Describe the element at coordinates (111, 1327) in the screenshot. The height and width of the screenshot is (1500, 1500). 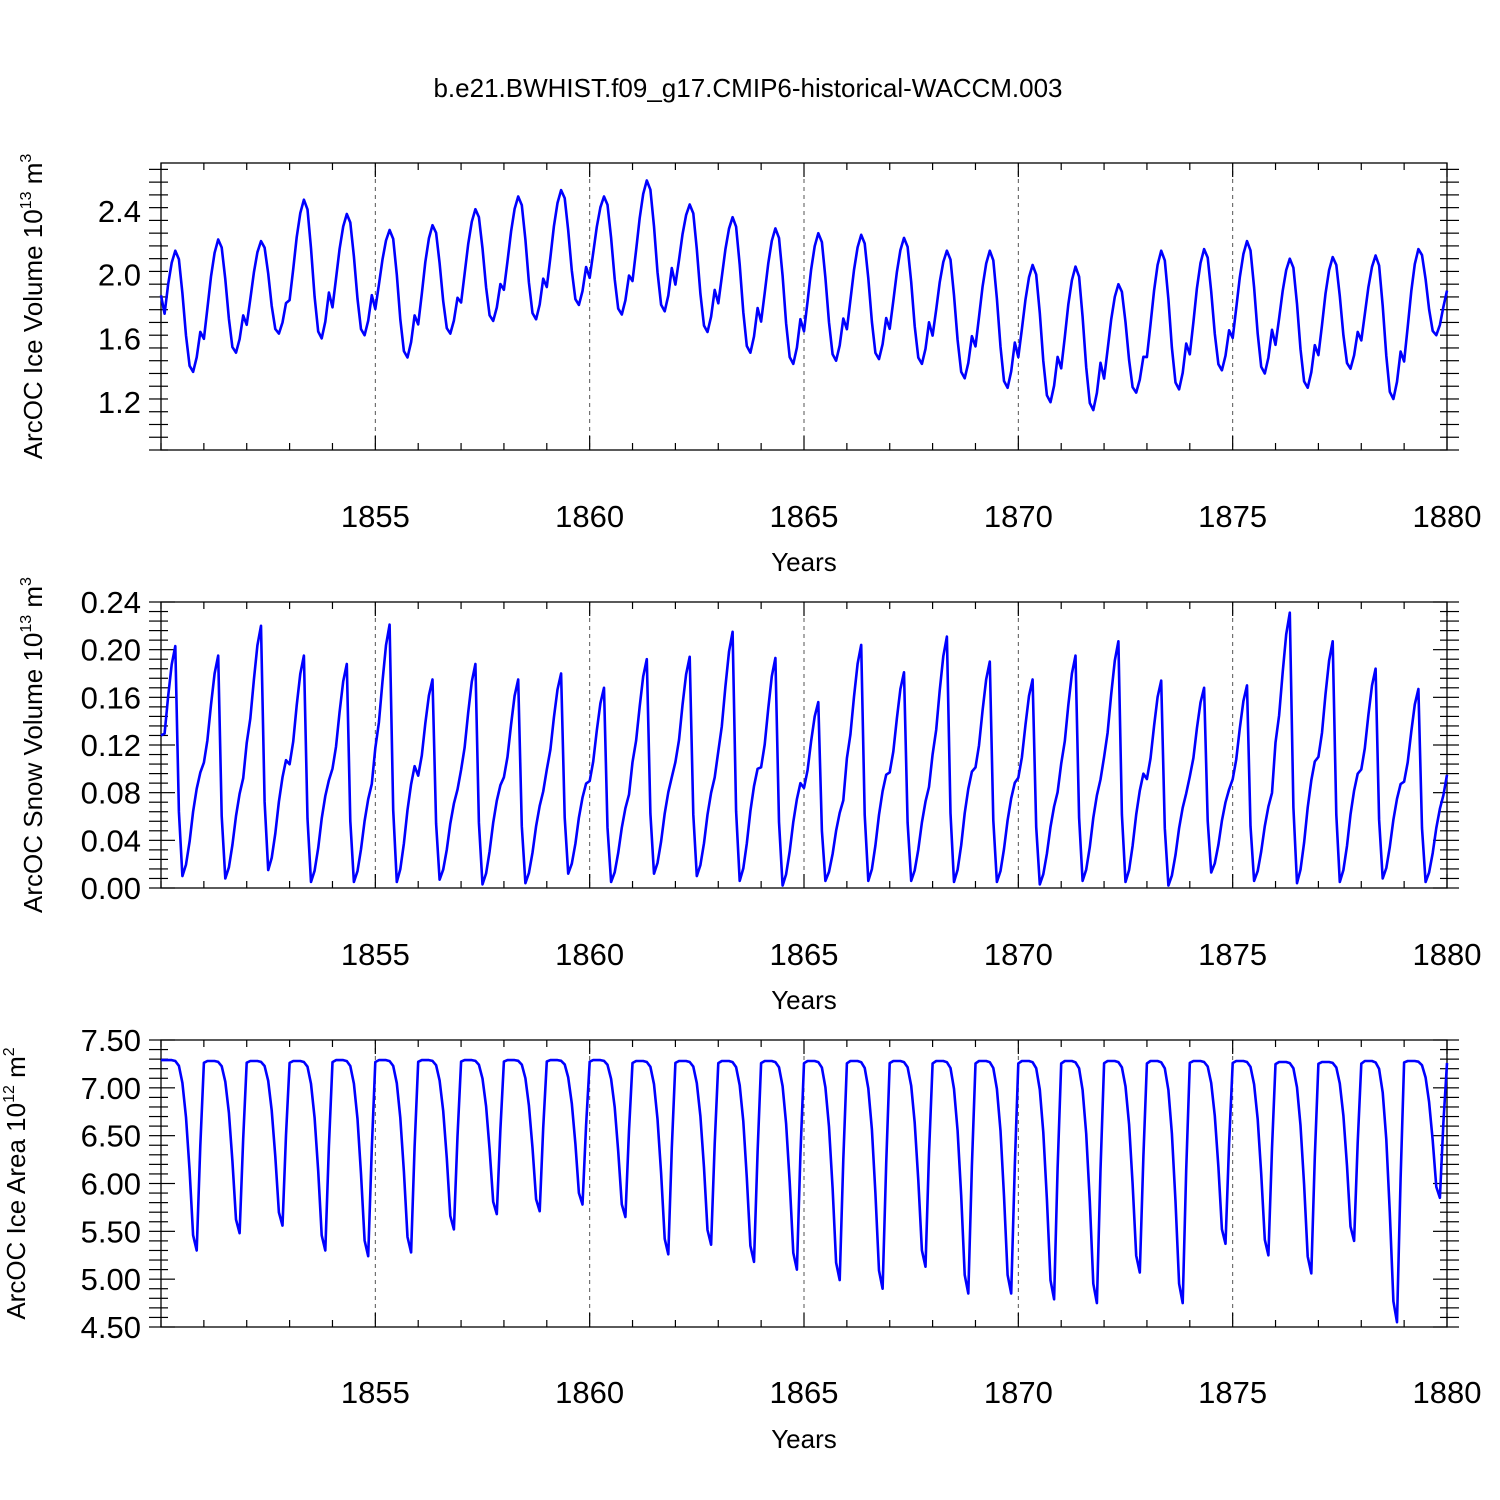
I see `y-tick-label: 4.50` at that location.